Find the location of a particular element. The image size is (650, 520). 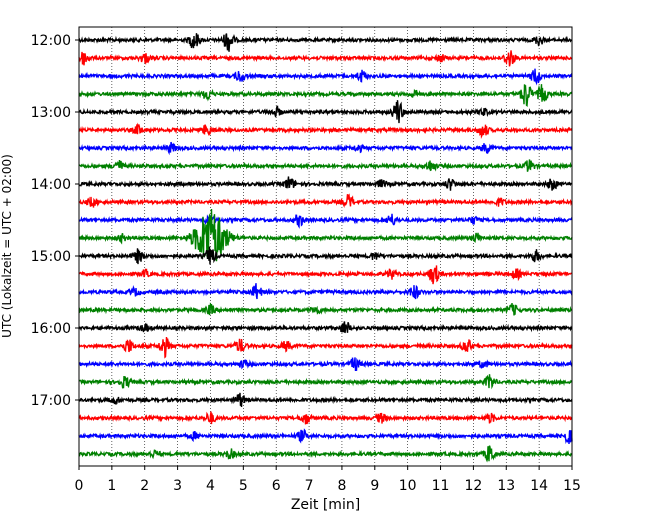

x-tick-label: 12 is located at coordinates (473, 486).